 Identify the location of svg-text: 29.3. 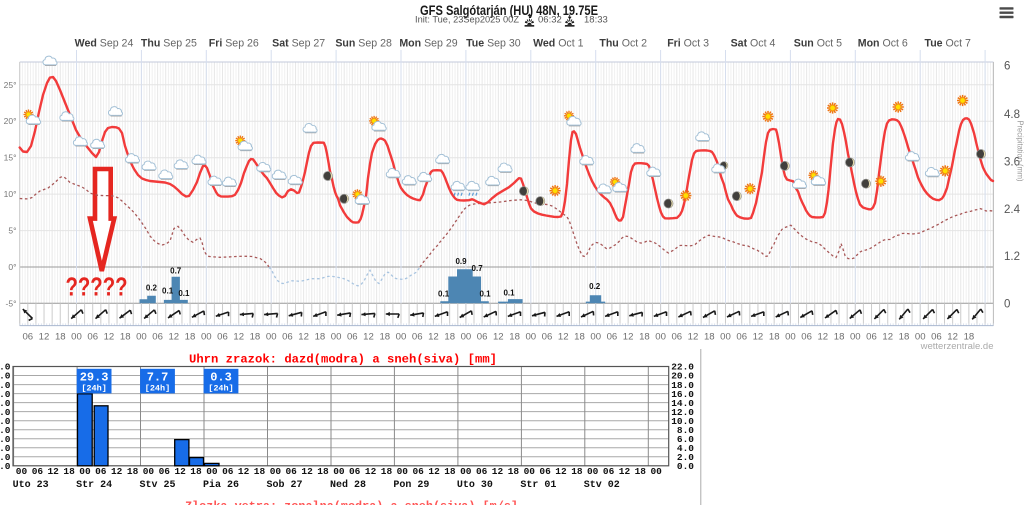
(94, 378).